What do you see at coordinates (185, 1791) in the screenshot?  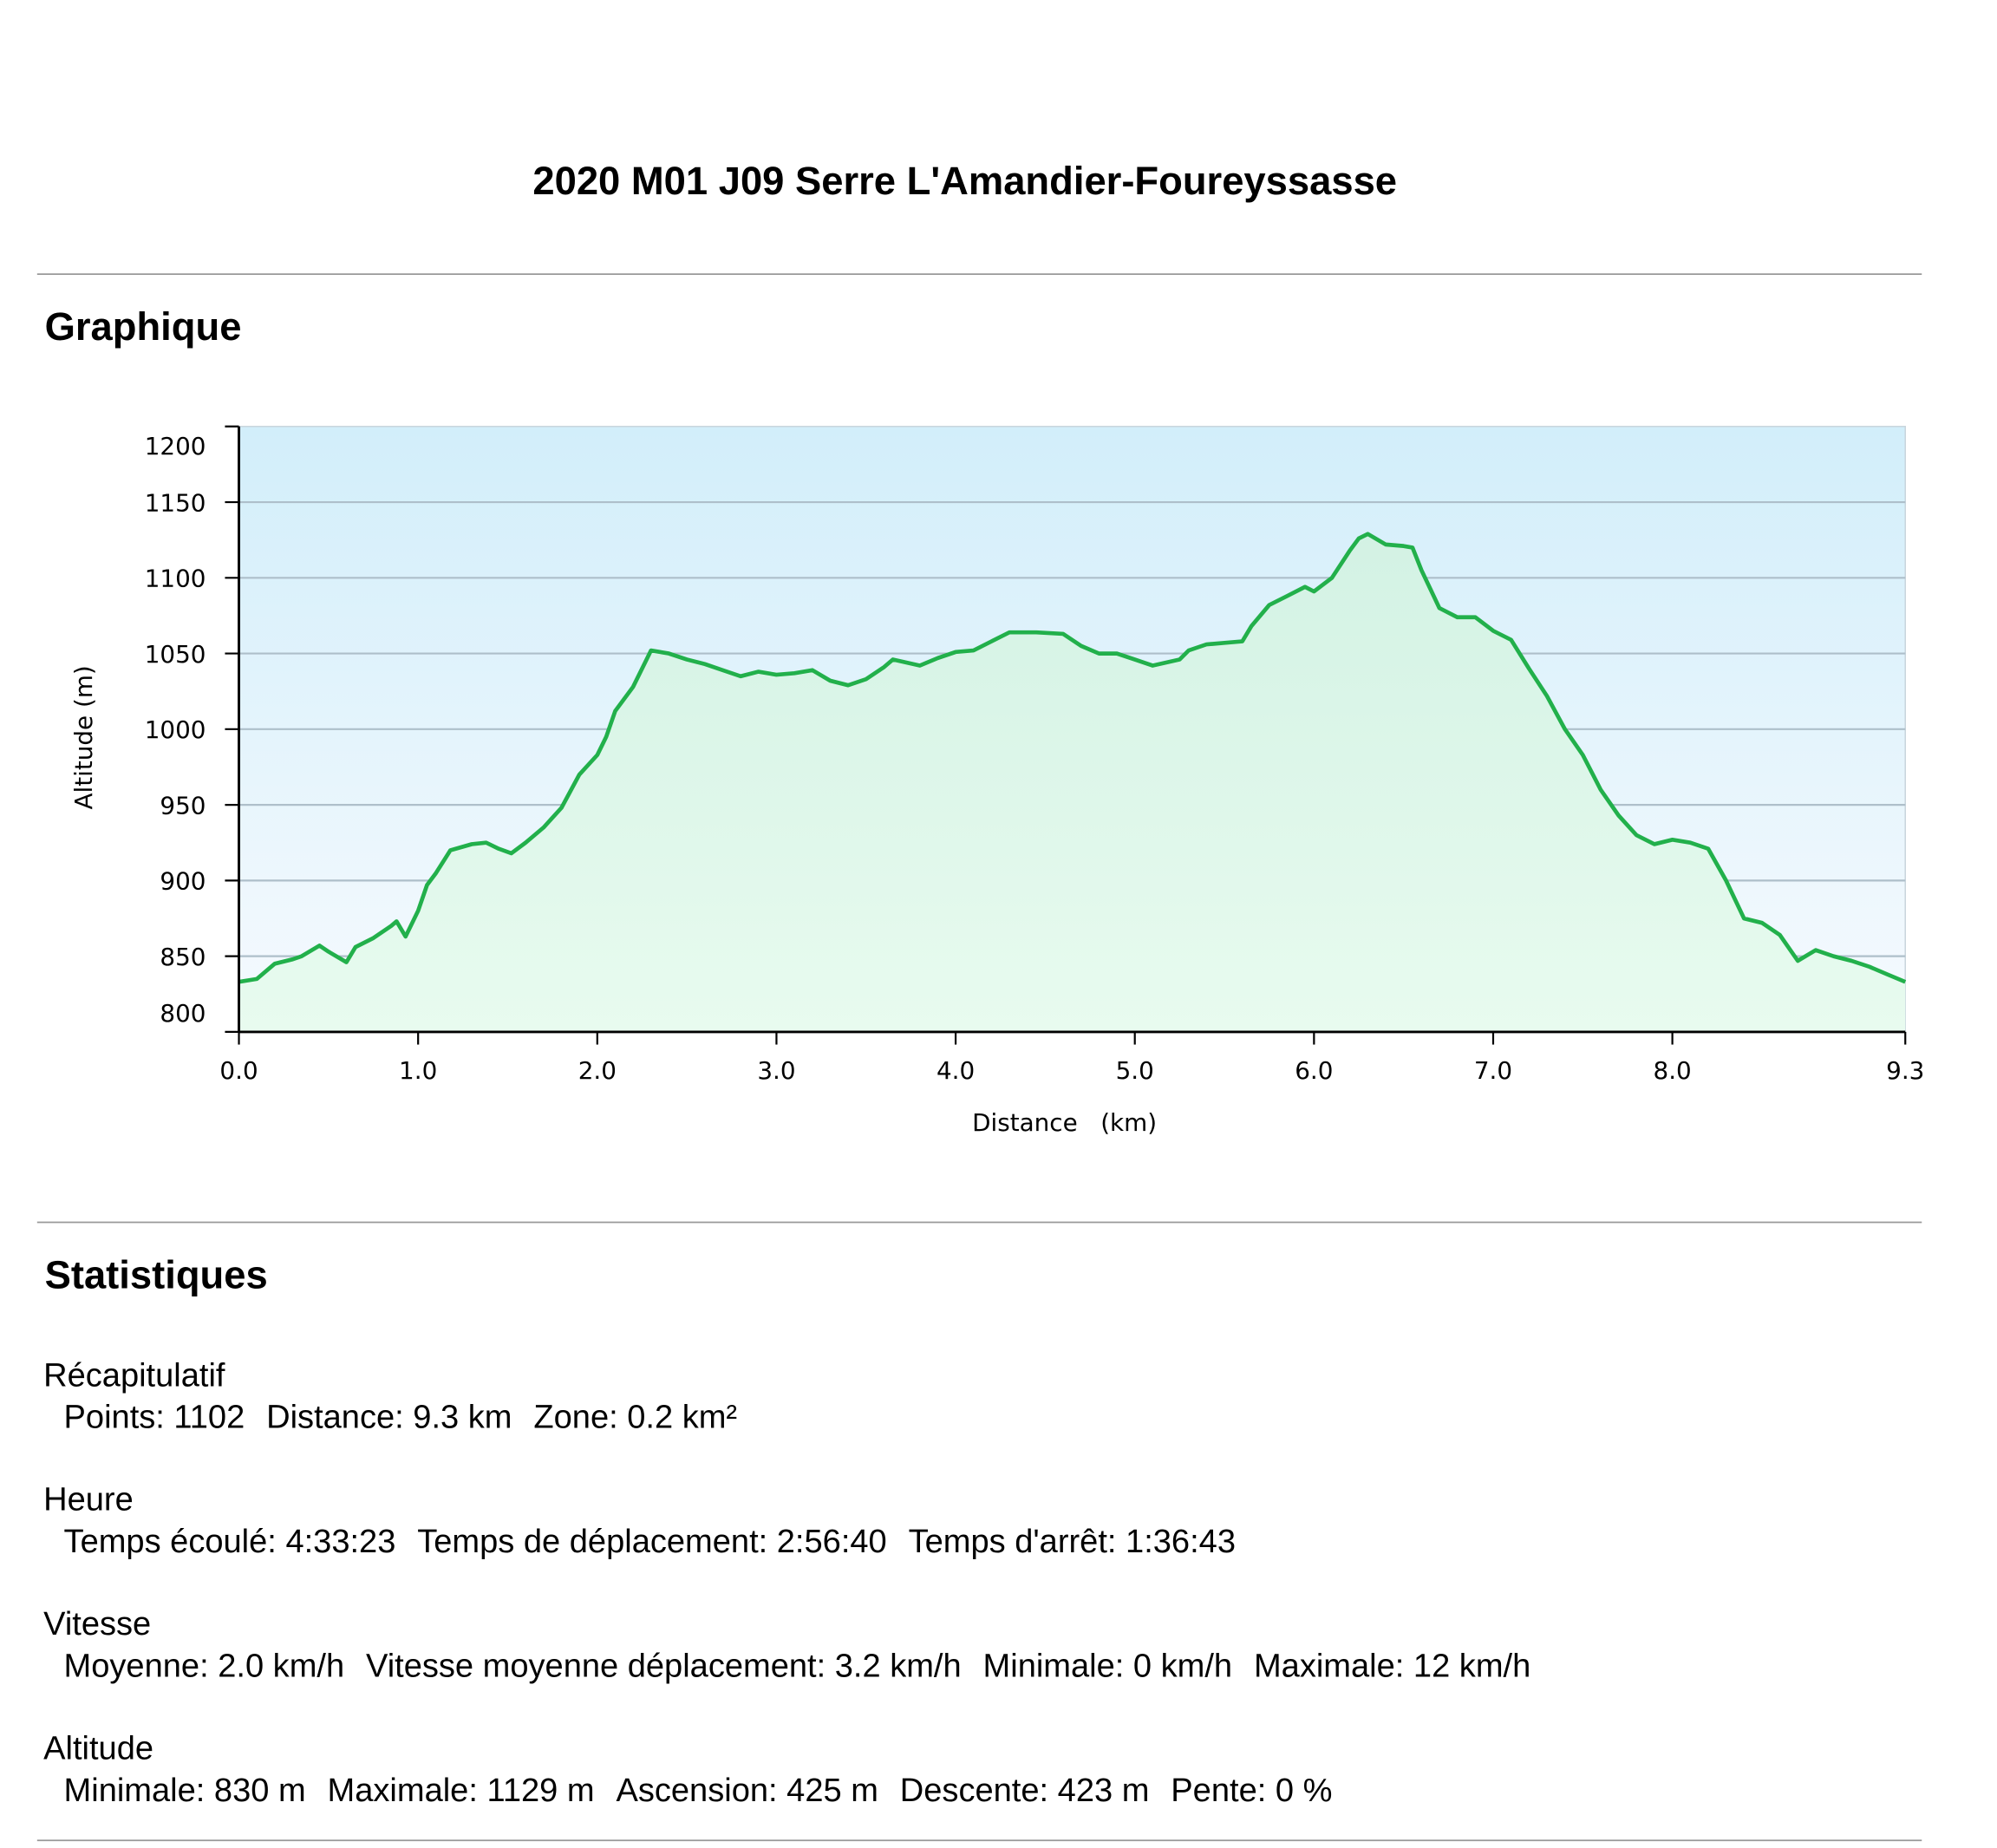 I see `stat-item: Minimale: 830 m` at bounding box center [185, 1791].